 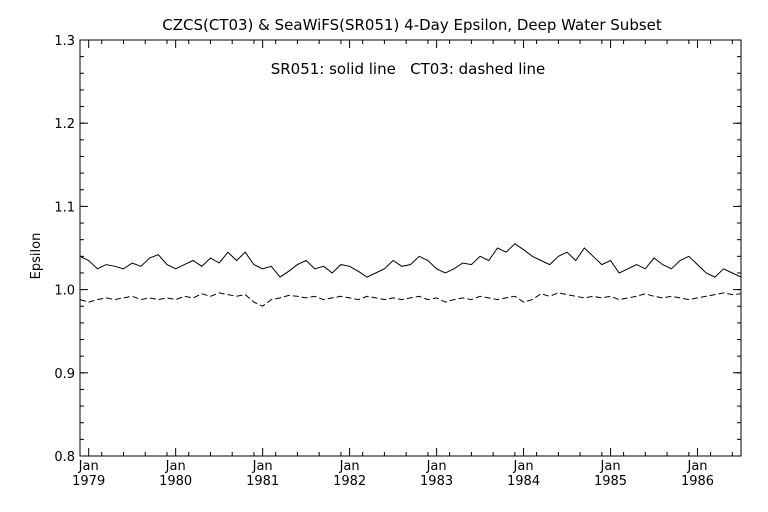 What do you see at coordinates (88, 481) in the screenshot?
I see `x-tick-label-year: 1979` at bounding box center [88, 481].